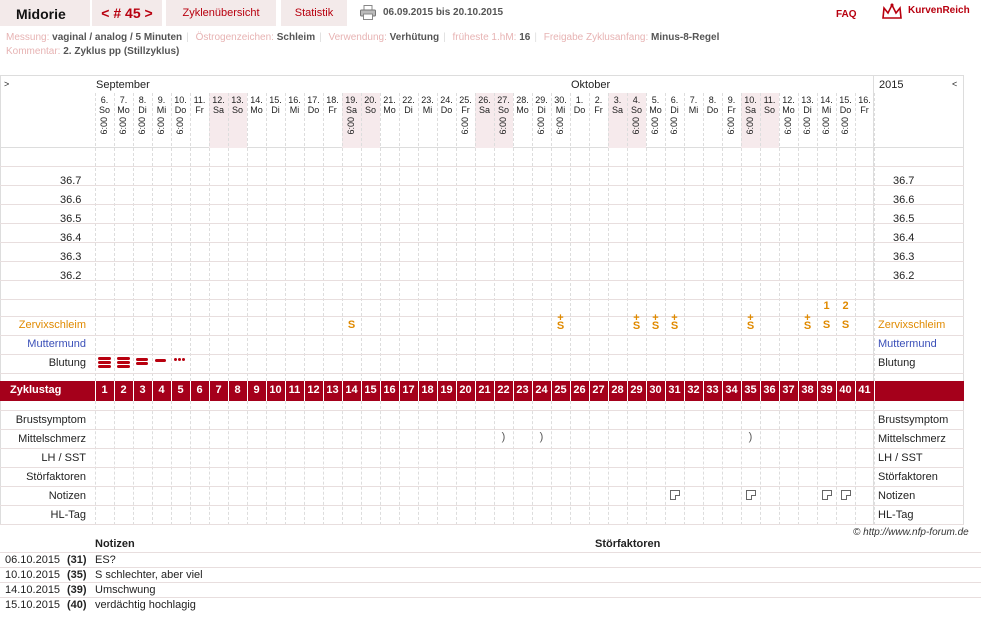  I want to click on cycle-day-number: 29, so click(636, 390).